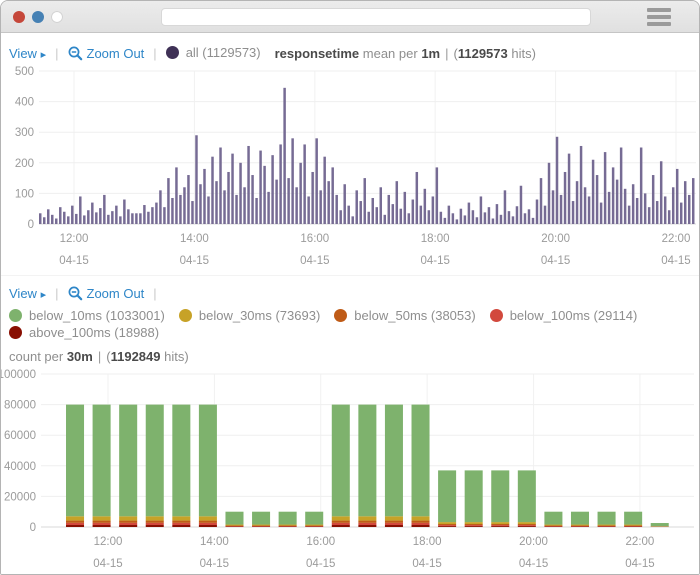 The width and height of the screenshot is (700, 575). Describe the element at coordinates (659, 17) in the screenshot. I see `hamburger-menu-icon` at that location.